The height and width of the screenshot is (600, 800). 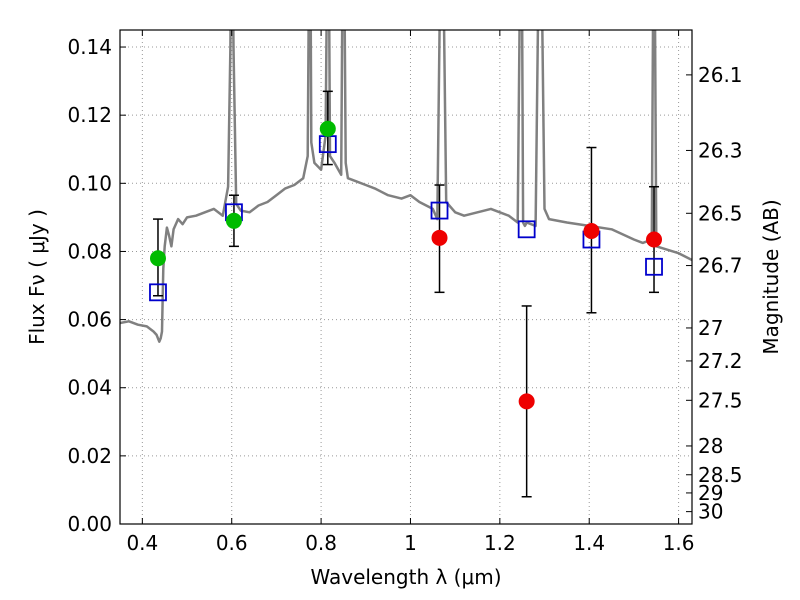 What do you see at coordinates (720, 150) in the screenshot?
I see `mag-tick-label: 26.3` at bounding box center [720, 150].